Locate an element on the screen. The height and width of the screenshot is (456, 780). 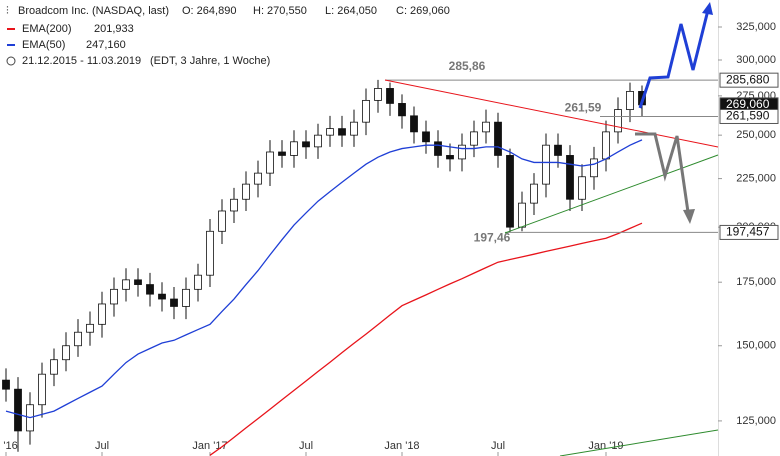
y-tick-label: 125,000 is located at coordinates (756, 421).